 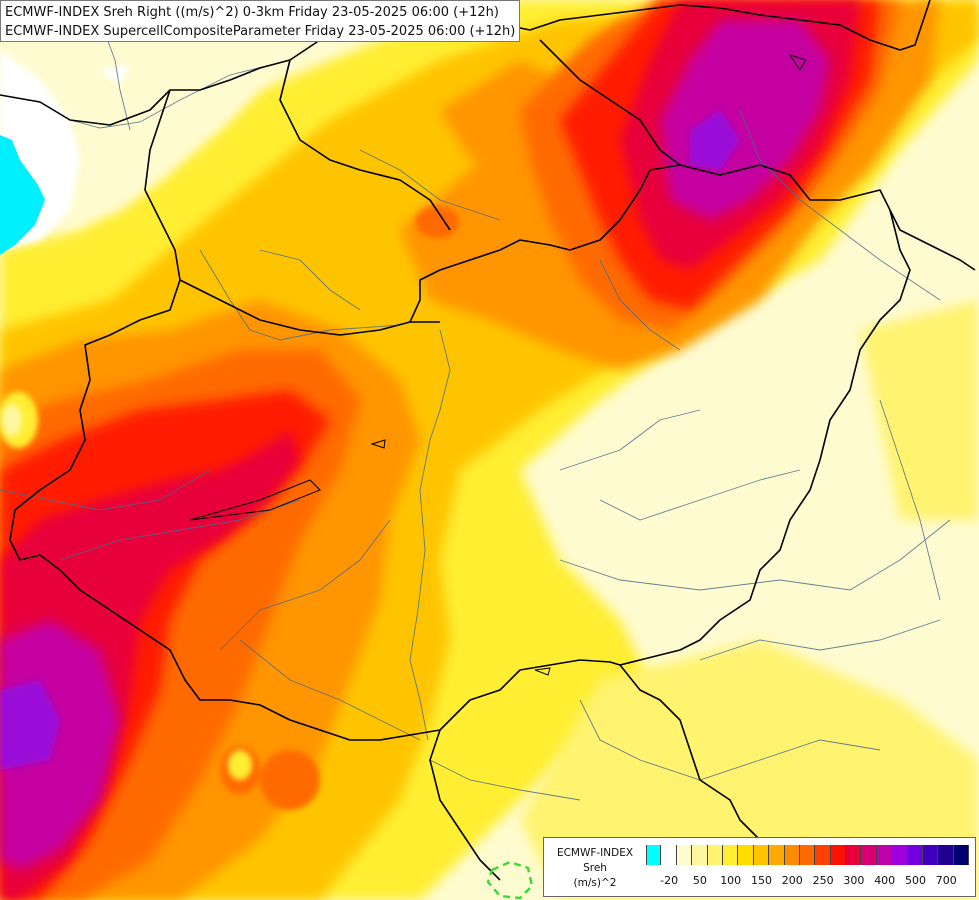 I want to click on border-austria-hungary, so click(x=309, y=307).